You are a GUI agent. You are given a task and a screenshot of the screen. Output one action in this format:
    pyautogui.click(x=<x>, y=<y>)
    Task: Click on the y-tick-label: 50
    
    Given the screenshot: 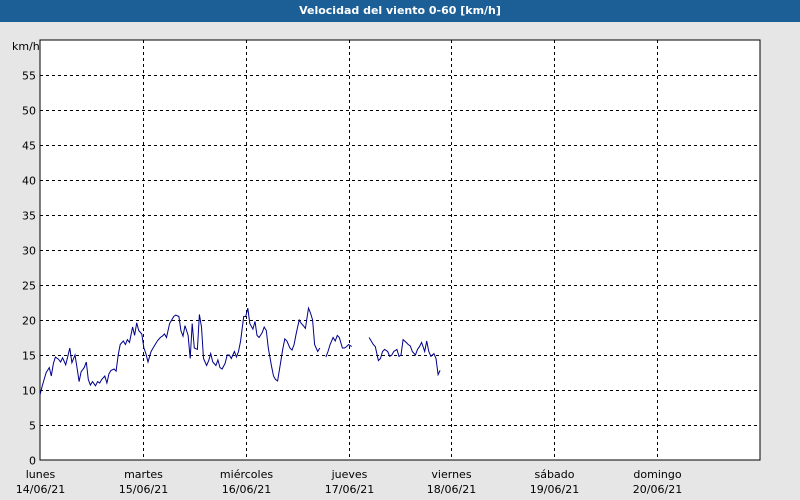 What is the action you would take?
    pyautogui.click(x=29, y=111)
    